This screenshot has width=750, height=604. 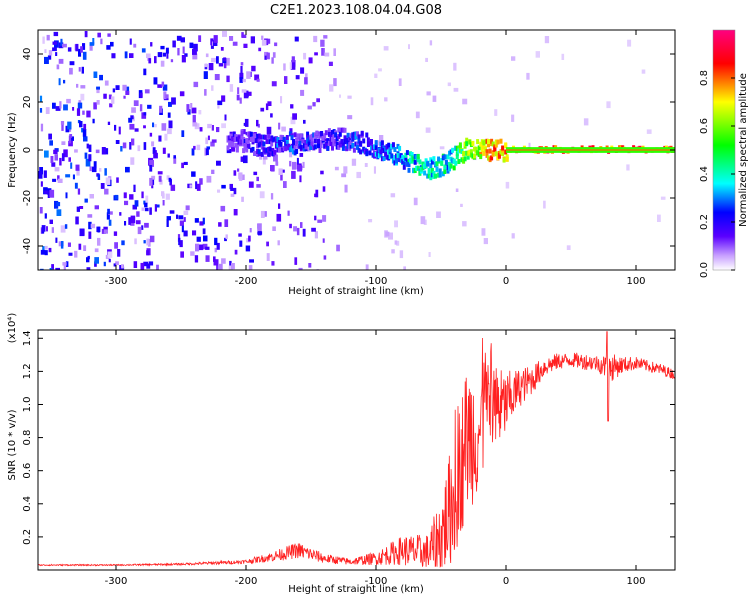 I want to click on snr-xtick-label: -100, so click(x=376, y=581).